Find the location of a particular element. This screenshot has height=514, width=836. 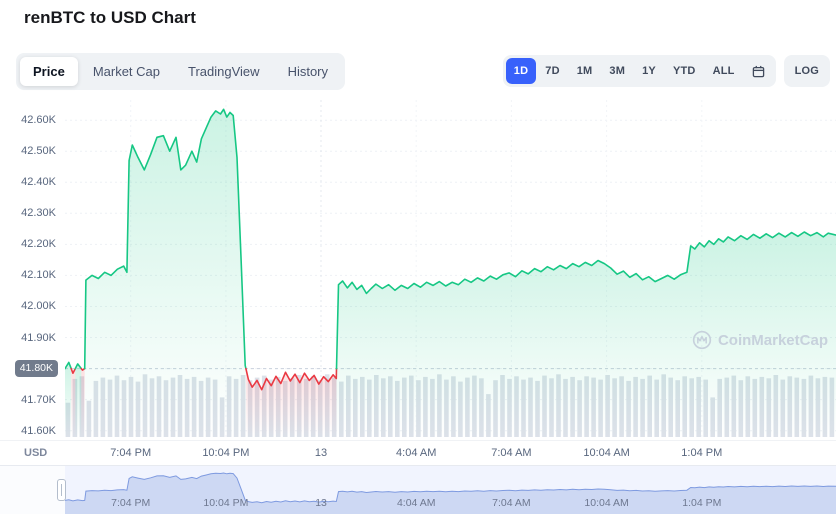

y-axis-label: 42.60K is located at coordinates (38, 120).